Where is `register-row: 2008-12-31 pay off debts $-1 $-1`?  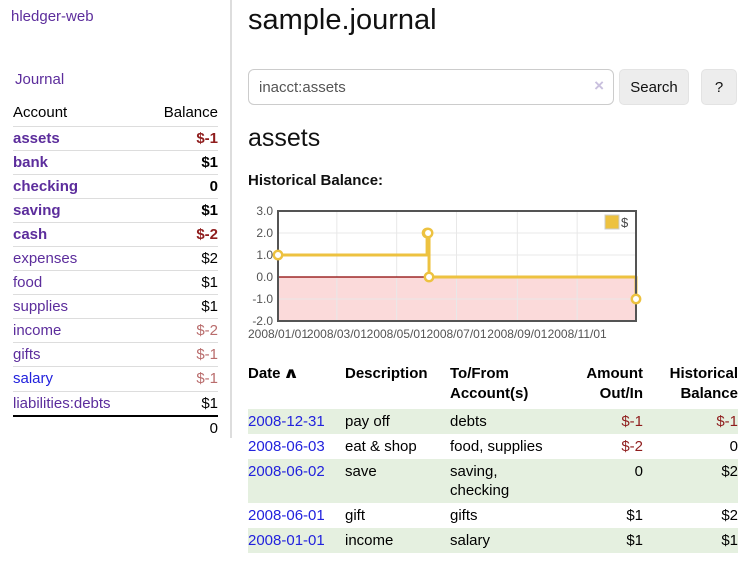 register-row: 2008-12-31 pay off debts $-1 $-1 is located at coordinates (493, 422).